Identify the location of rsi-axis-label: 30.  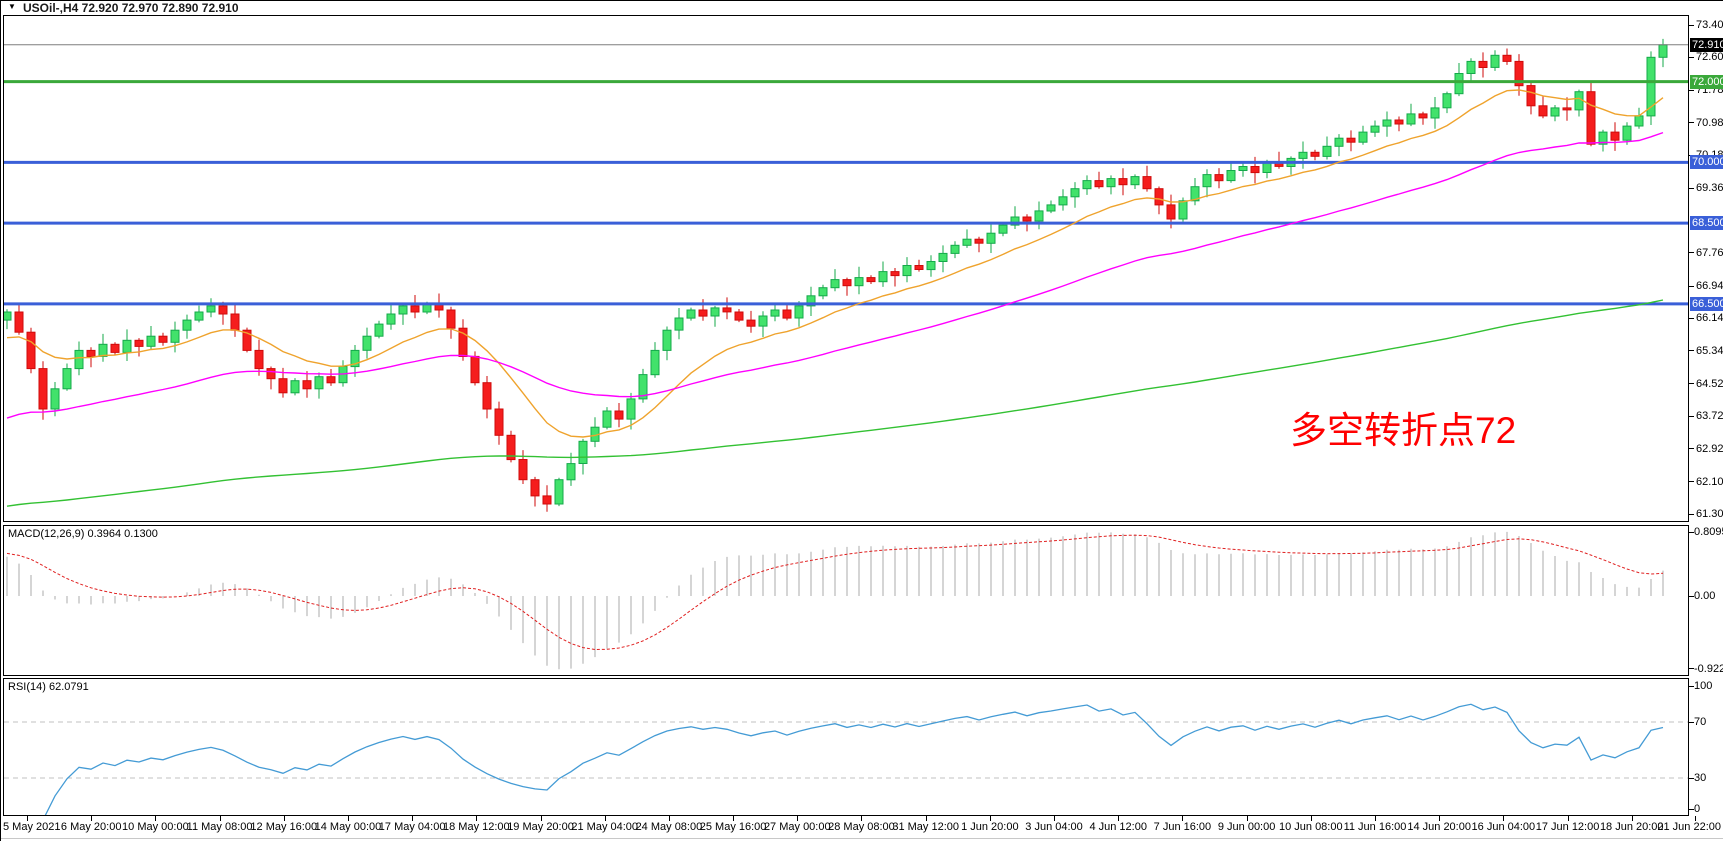
(1700, 778).